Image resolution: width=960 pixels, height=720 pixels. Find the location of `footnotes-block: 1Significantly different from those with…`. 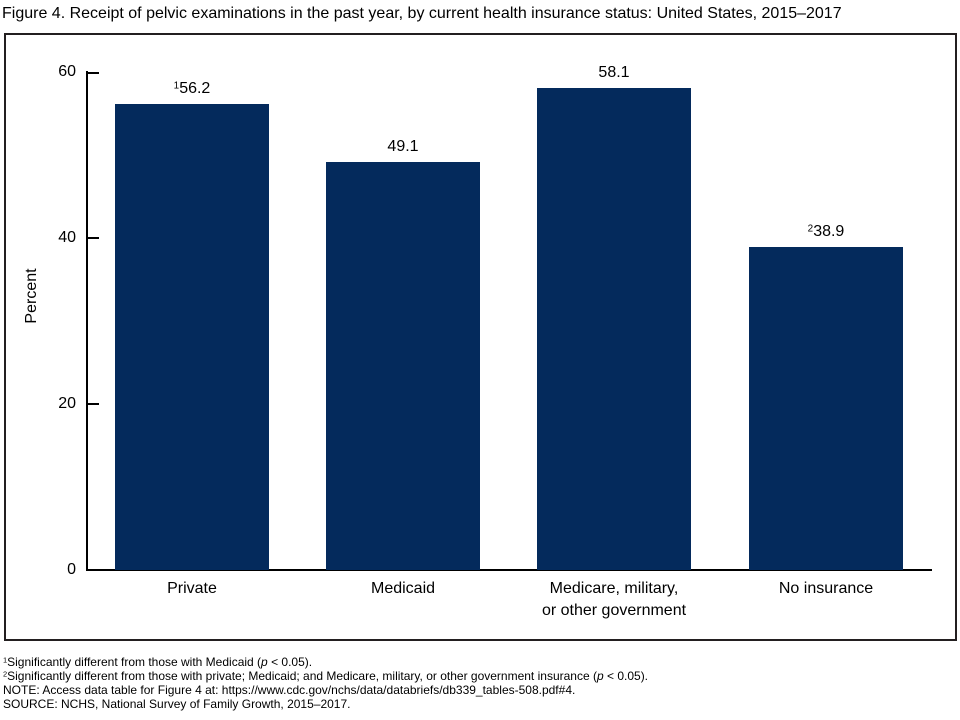

footnotes-block: 1Significantly different from those with… is located at coordinates (325, 683).